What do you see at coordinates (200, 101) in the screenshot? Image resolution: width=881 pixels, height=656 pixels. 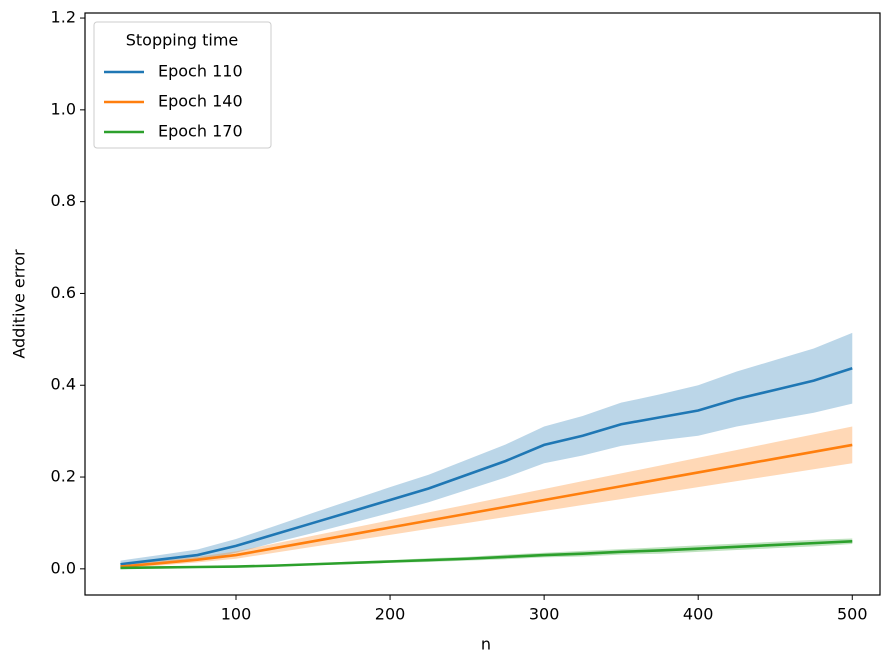 I see `legend-label: Epoch 140` at bounding box center [200, 101].